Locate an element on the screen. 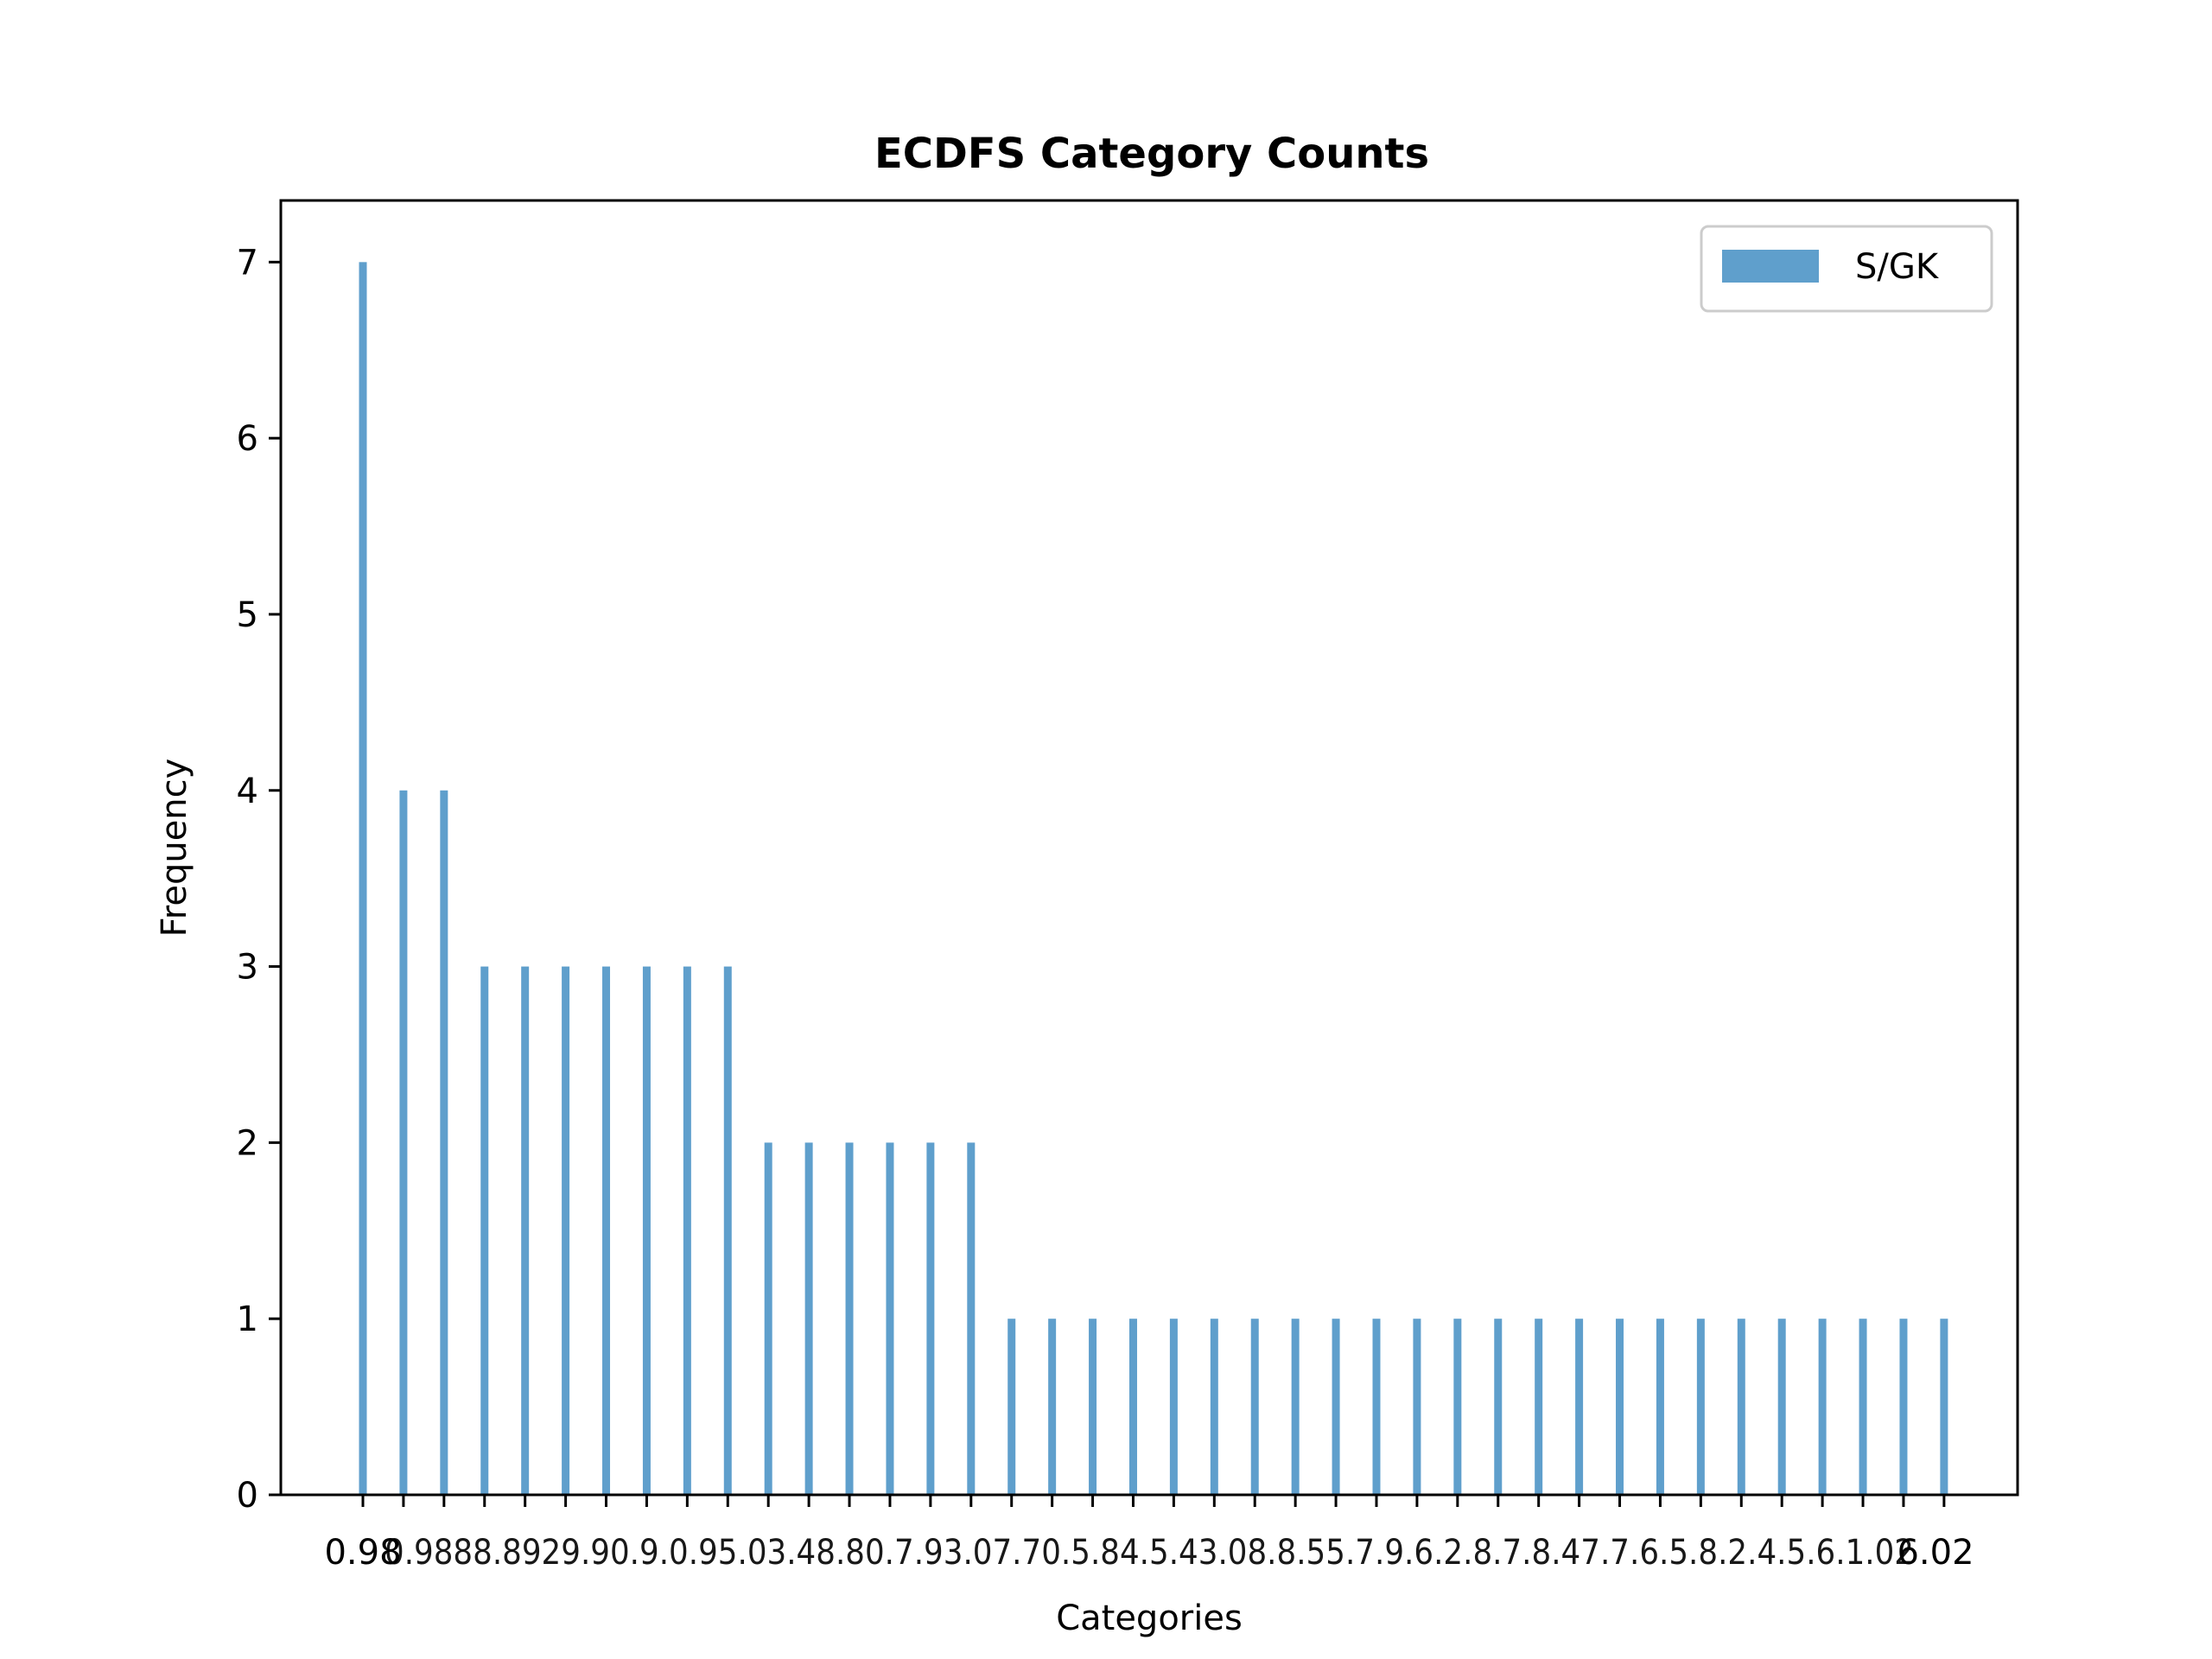 The image size is (2212, 1659). y-tick-label: 0 is located at coordinates (247, 1496).